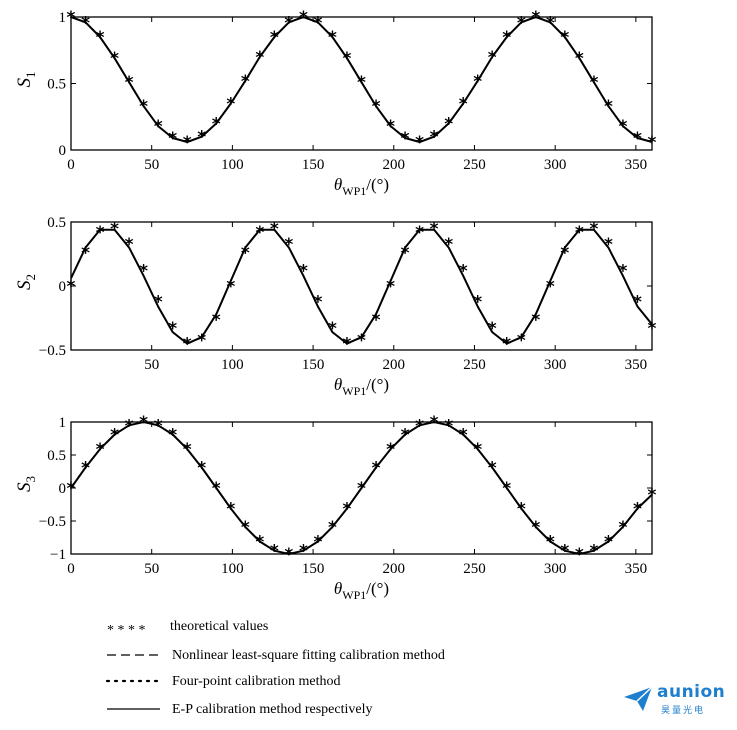 This screenshot has height=730, width=737. I want to click on x-tick-label: 0, so click(71, 165).